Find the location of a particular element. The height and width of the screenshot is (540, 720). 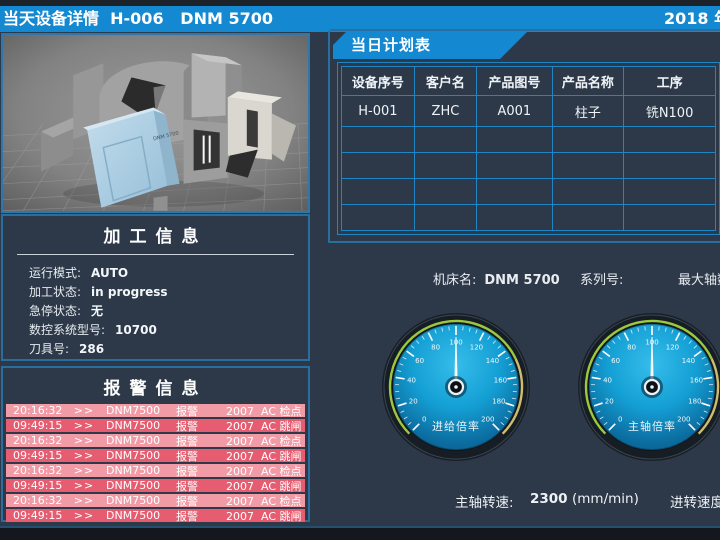

gauge-tick-label: 120 is located at coordinates (476, 347).